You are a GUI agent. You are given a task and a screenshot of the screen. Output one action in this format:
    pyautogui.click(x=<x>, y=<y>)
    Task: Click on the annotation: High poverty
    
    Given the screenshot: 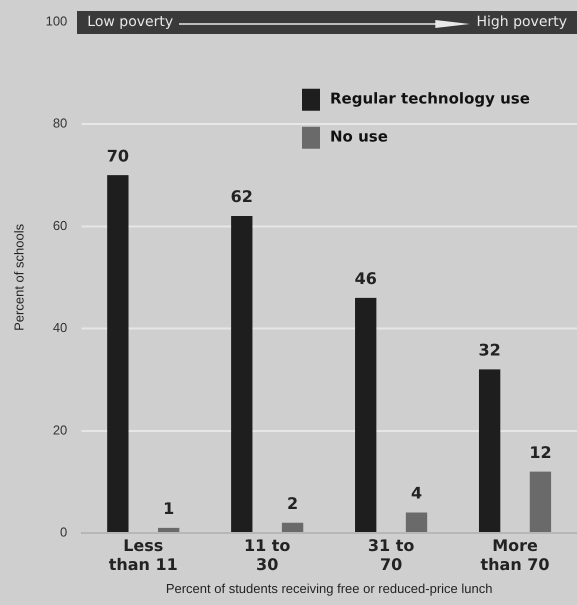 What is the action you would take?
    pyautogui.click(x=521, y=22)
    